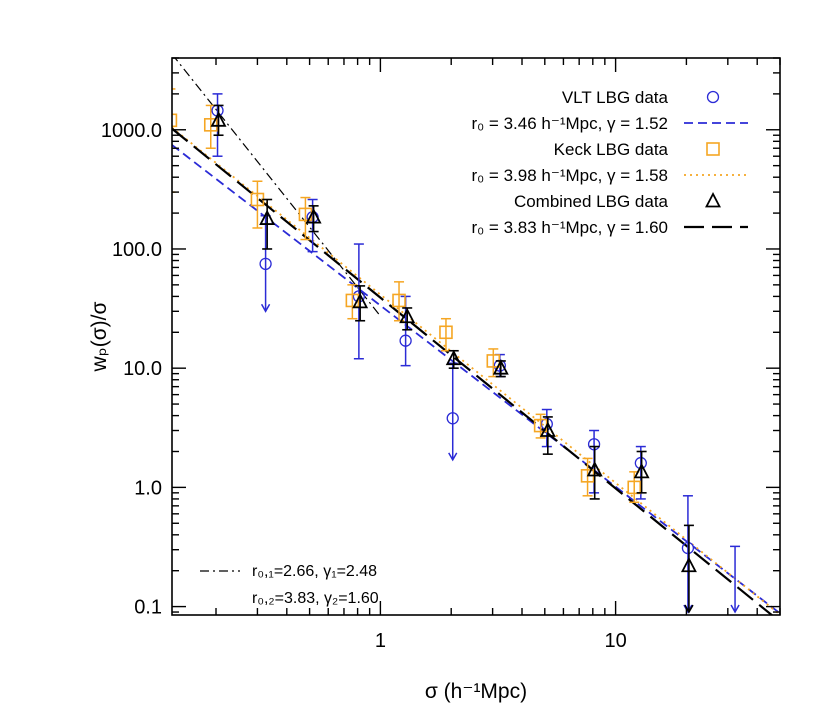 The height and width of the screenshot is (726, 830). Describe the element at coordinates (569, 123) in the screenshot. I see `legend-fit-label: r₀ = 3.46 h⁻¹Mpc, γ = 1.52` at that location.